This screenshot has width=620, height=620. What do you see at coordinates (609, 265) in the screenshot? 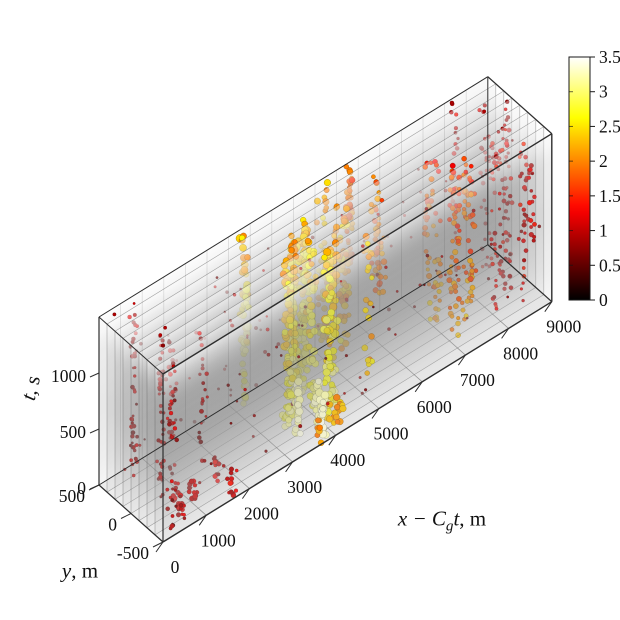
I see `colorbar-tick-label: 0.5` at bounding box center [609, 265].